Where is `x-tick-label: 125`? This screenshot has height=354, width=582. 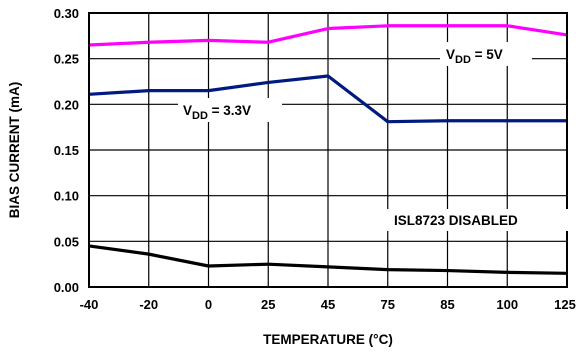
x-tick-label: 125 is located at coordinates (565, 304).